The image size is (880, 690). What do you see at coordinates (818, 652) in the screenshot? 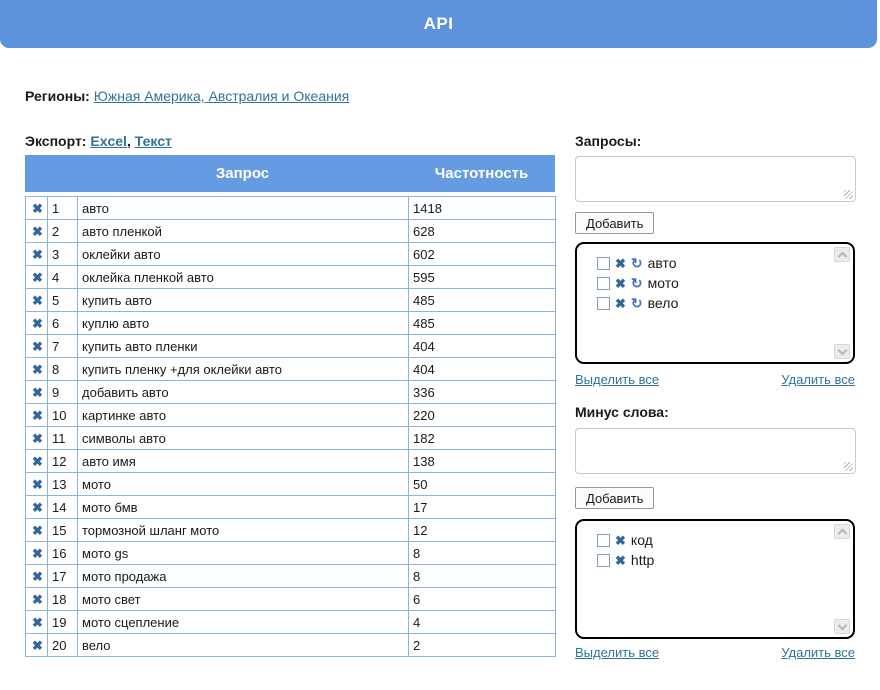
I see `minus-delete-all-link: Удалить все` at bounding box center [818, 652].